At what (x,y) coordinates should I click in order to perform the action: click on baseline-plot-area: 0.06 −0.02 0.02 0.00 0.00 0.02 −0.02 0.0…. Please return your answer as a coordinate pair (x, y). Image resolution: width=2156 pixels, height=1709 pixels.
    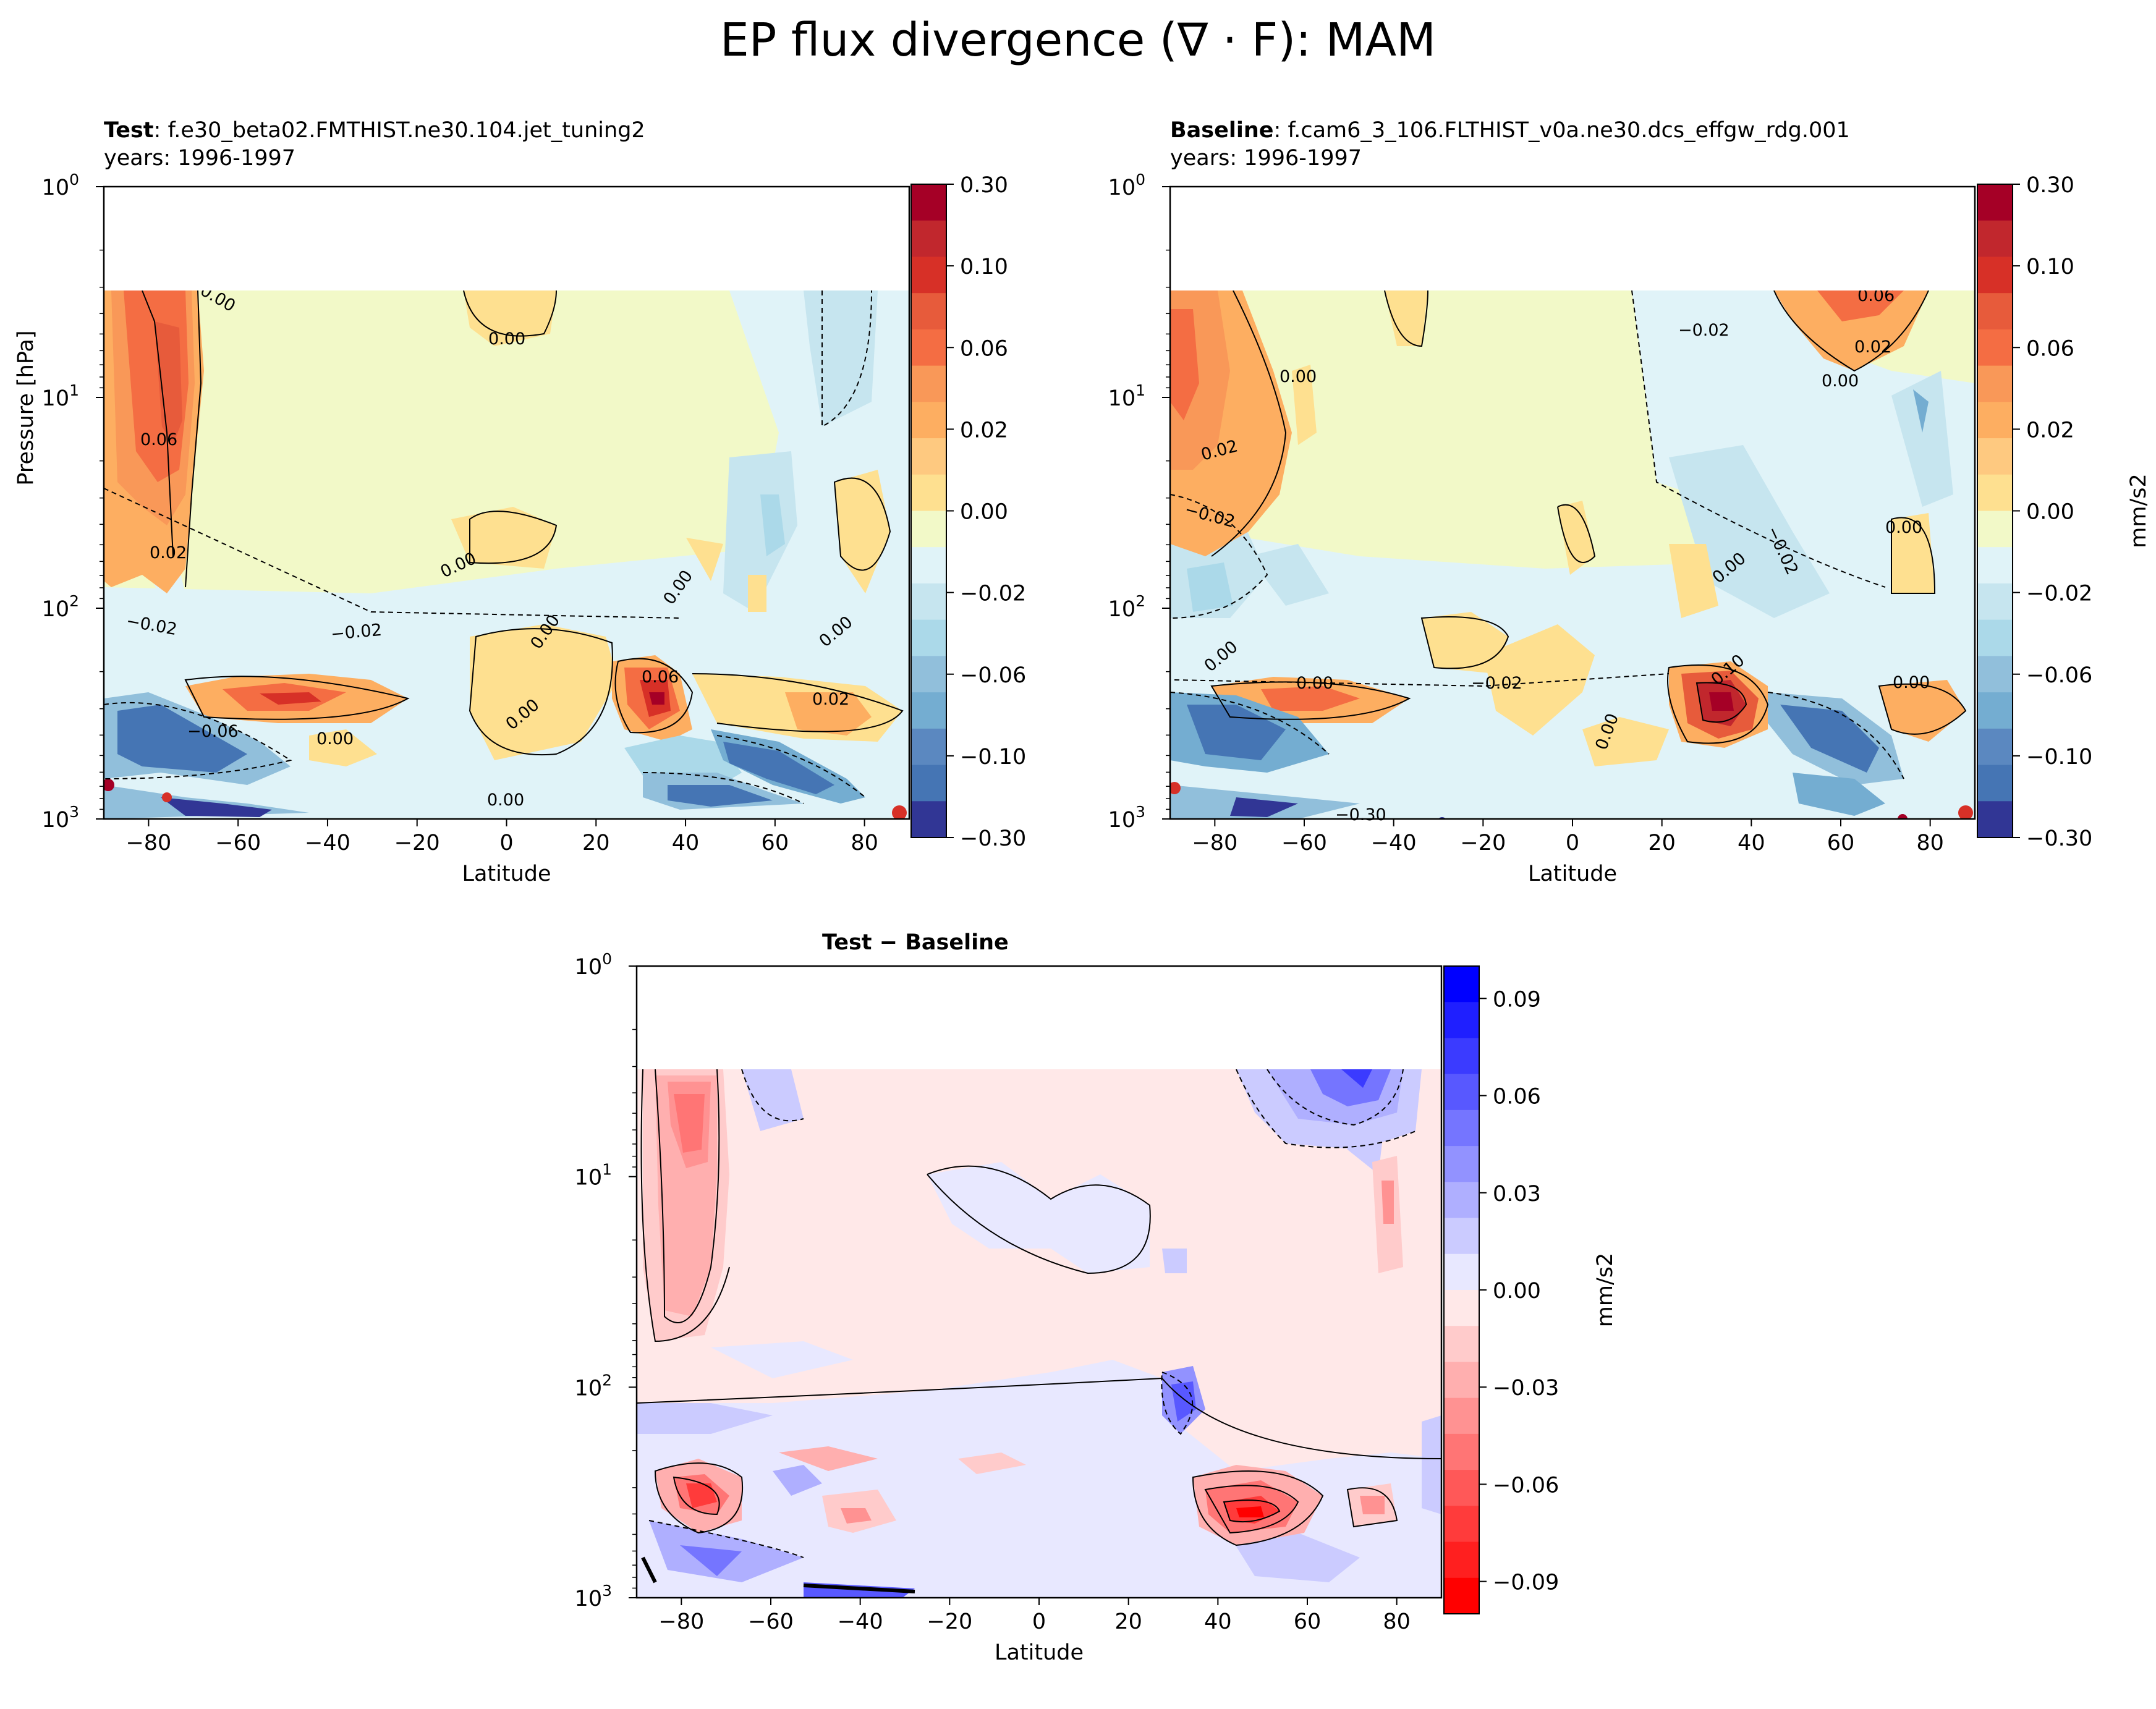
    Looking at the image, I should click on (1572, 505).